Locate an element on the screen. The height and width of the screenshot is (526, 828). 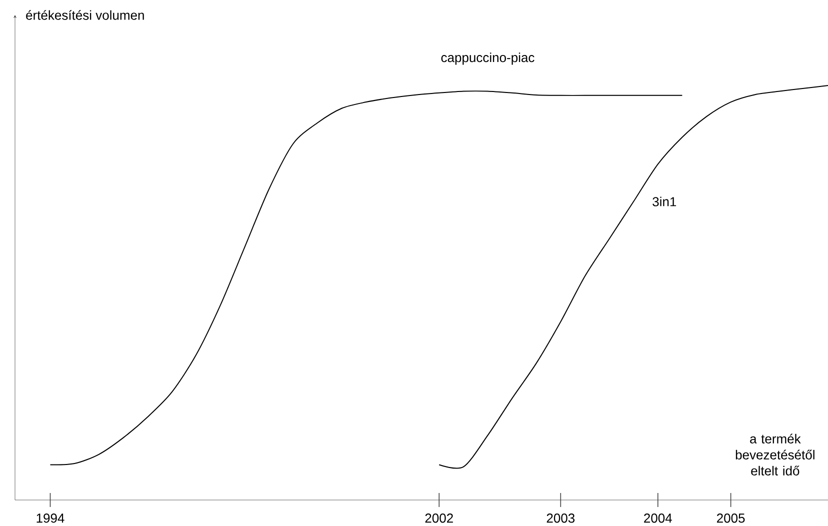
x-tick-label: 2003 is located at coordinates (560, 518).